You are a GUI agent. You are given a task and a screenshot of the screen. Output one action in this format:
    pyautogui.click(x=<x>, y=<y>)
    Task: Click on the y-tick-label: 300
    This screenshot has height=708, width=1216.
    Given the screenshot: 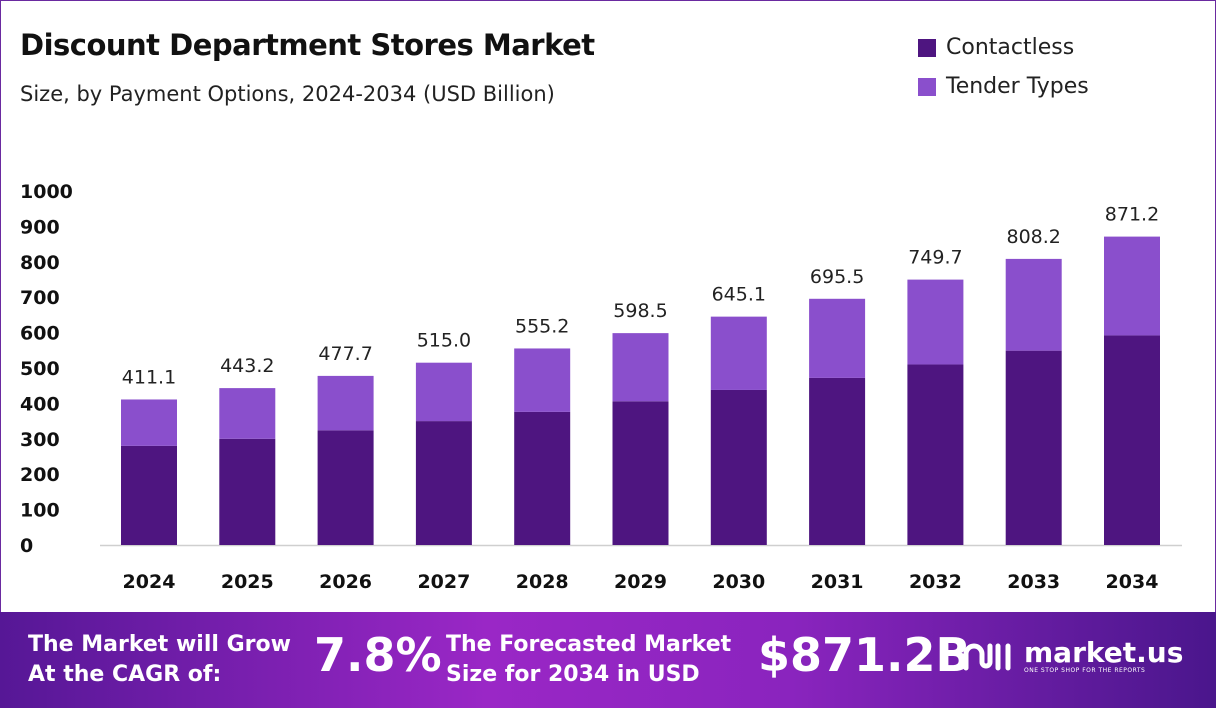 What is the action you would take?
    pyautogui.click(x=40, y=440)
    